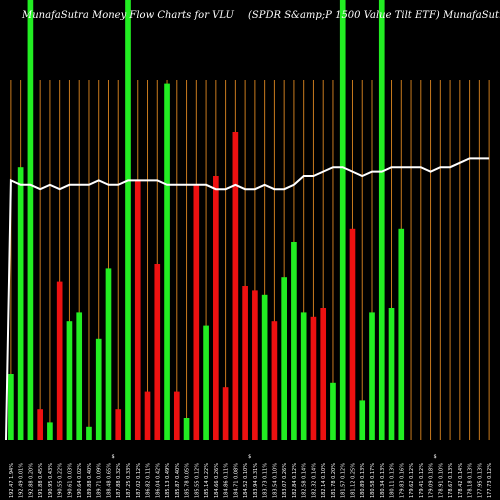 This screenshot has height=500, width=500. I want to click on x-tick-label: 190.95 0.43%, so click(51, 480).